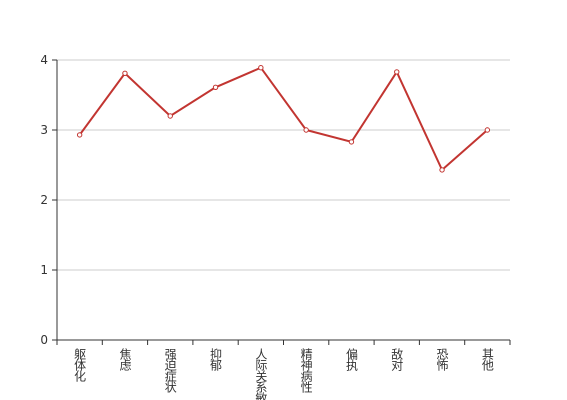 This screenshot has height=400, width=567. Describe the element at coordinates (487, 359) in the screenshot. I see `x-tick-label: 其他` at that location.